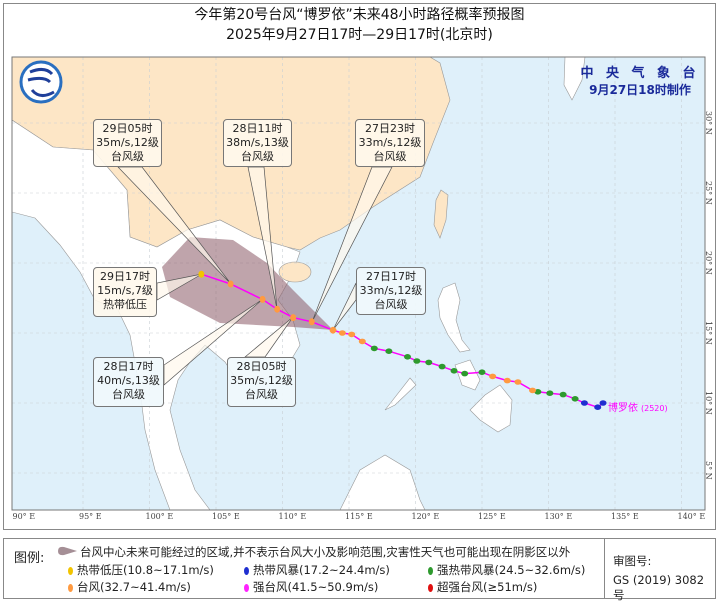 This screenshot has width=719, height=612. Describe the element at coordinates (632, 561) in the screenshot. I see `review-label: 审图号:` at that location.